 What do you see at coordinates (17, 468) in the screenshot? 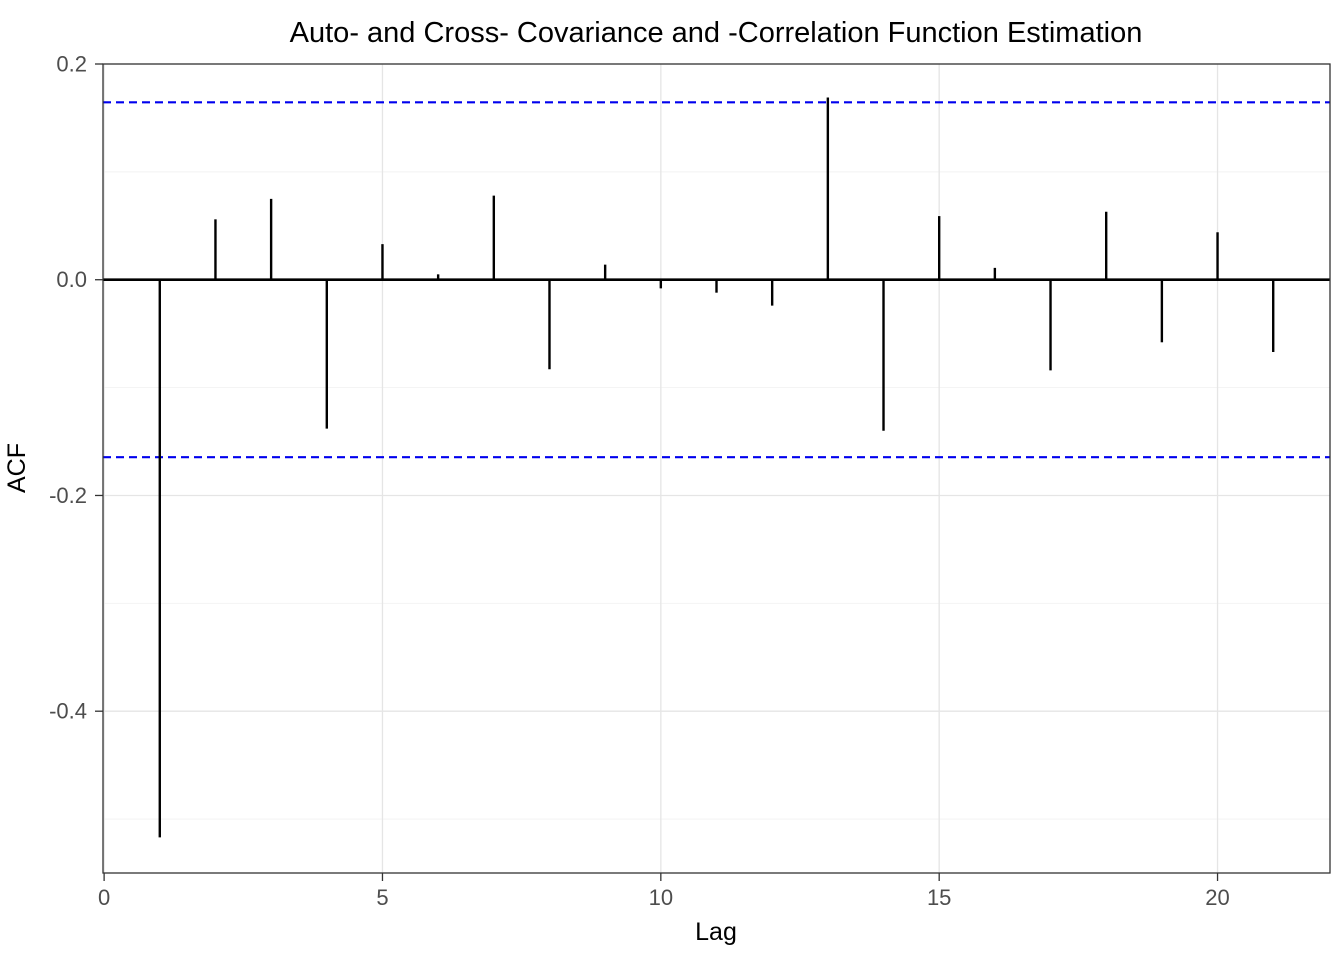
I see `y-axis-title: ACF` at bounding box center [17, 468].